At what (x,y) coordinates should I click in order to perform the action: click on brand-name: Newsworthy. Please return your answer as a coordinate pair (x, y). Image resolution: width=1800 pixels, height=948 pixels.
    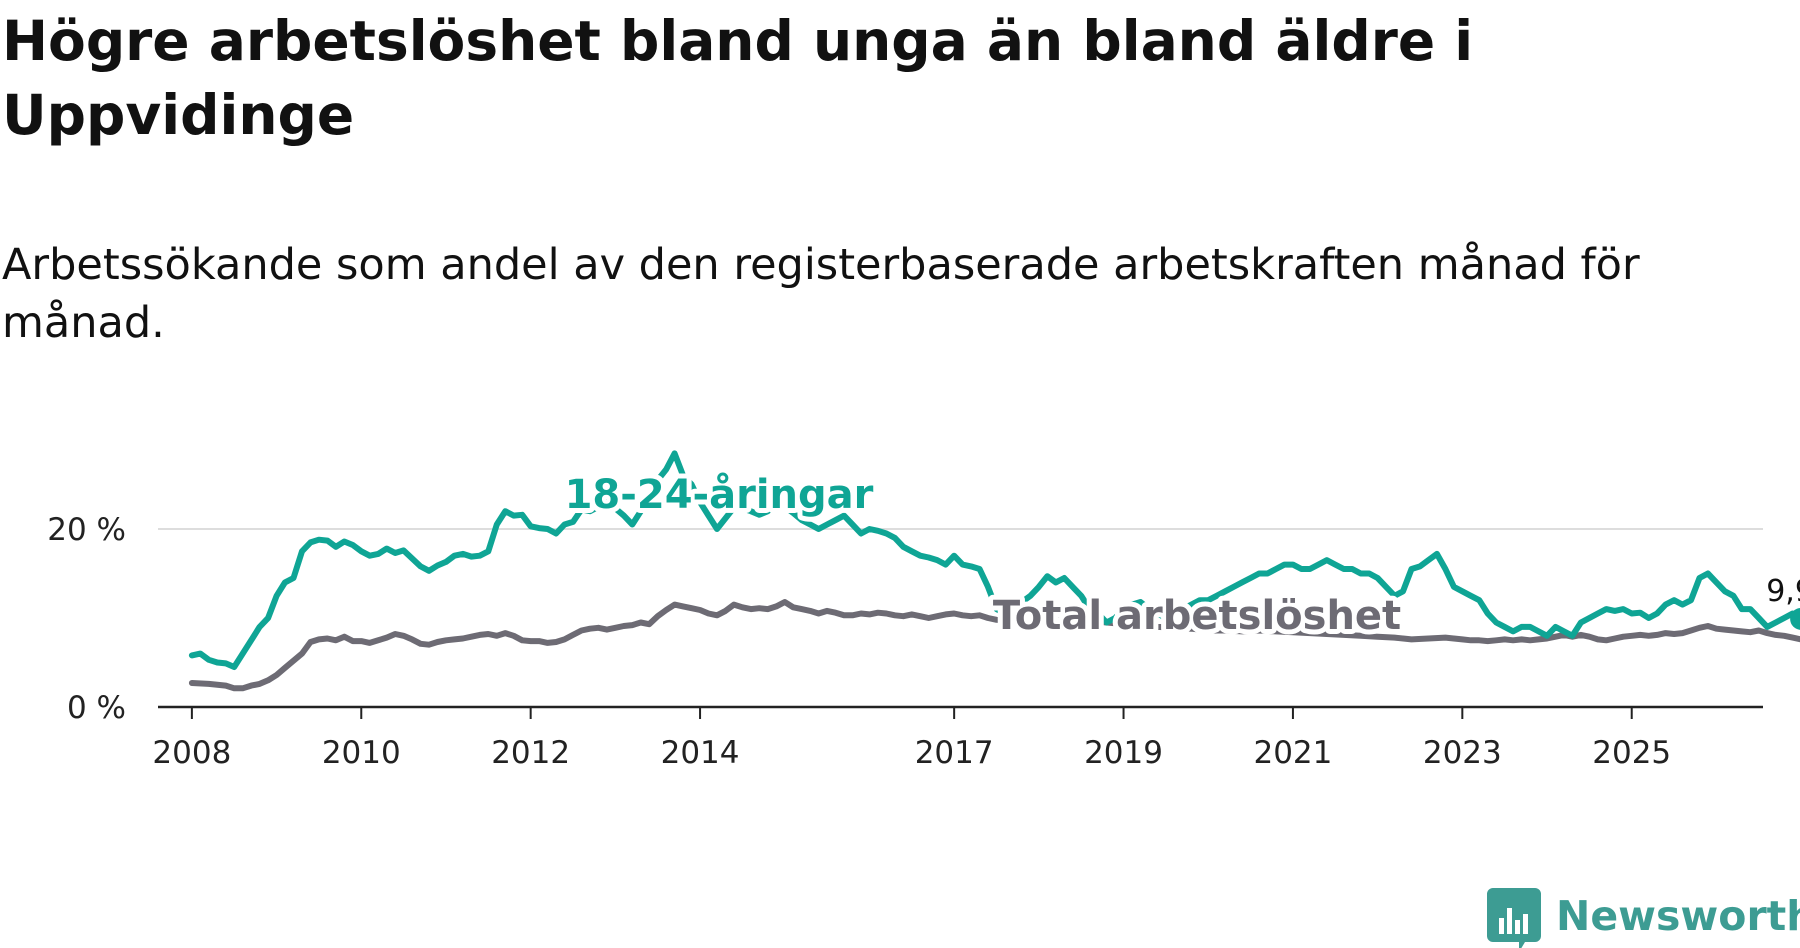
    Looking at the image, I should click on (1678, 916).